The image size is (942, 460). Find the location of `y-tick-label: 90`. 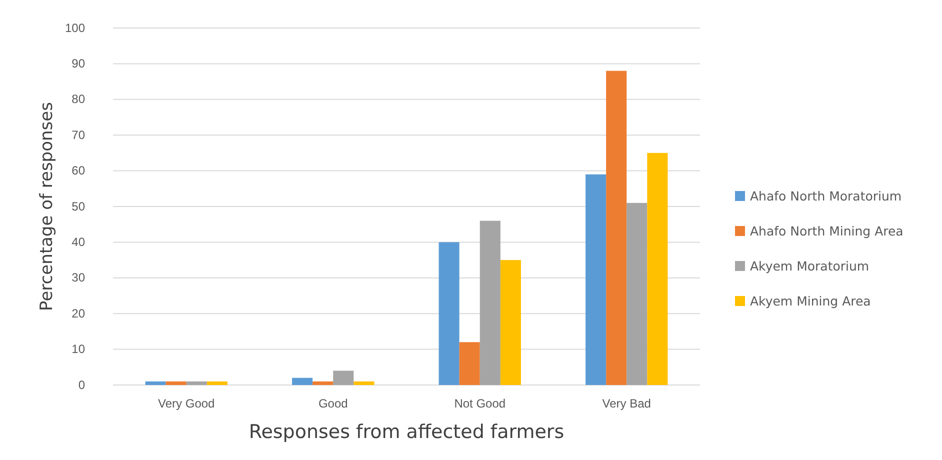

y-tick-label: 90 is located at coordinates (79, 63).